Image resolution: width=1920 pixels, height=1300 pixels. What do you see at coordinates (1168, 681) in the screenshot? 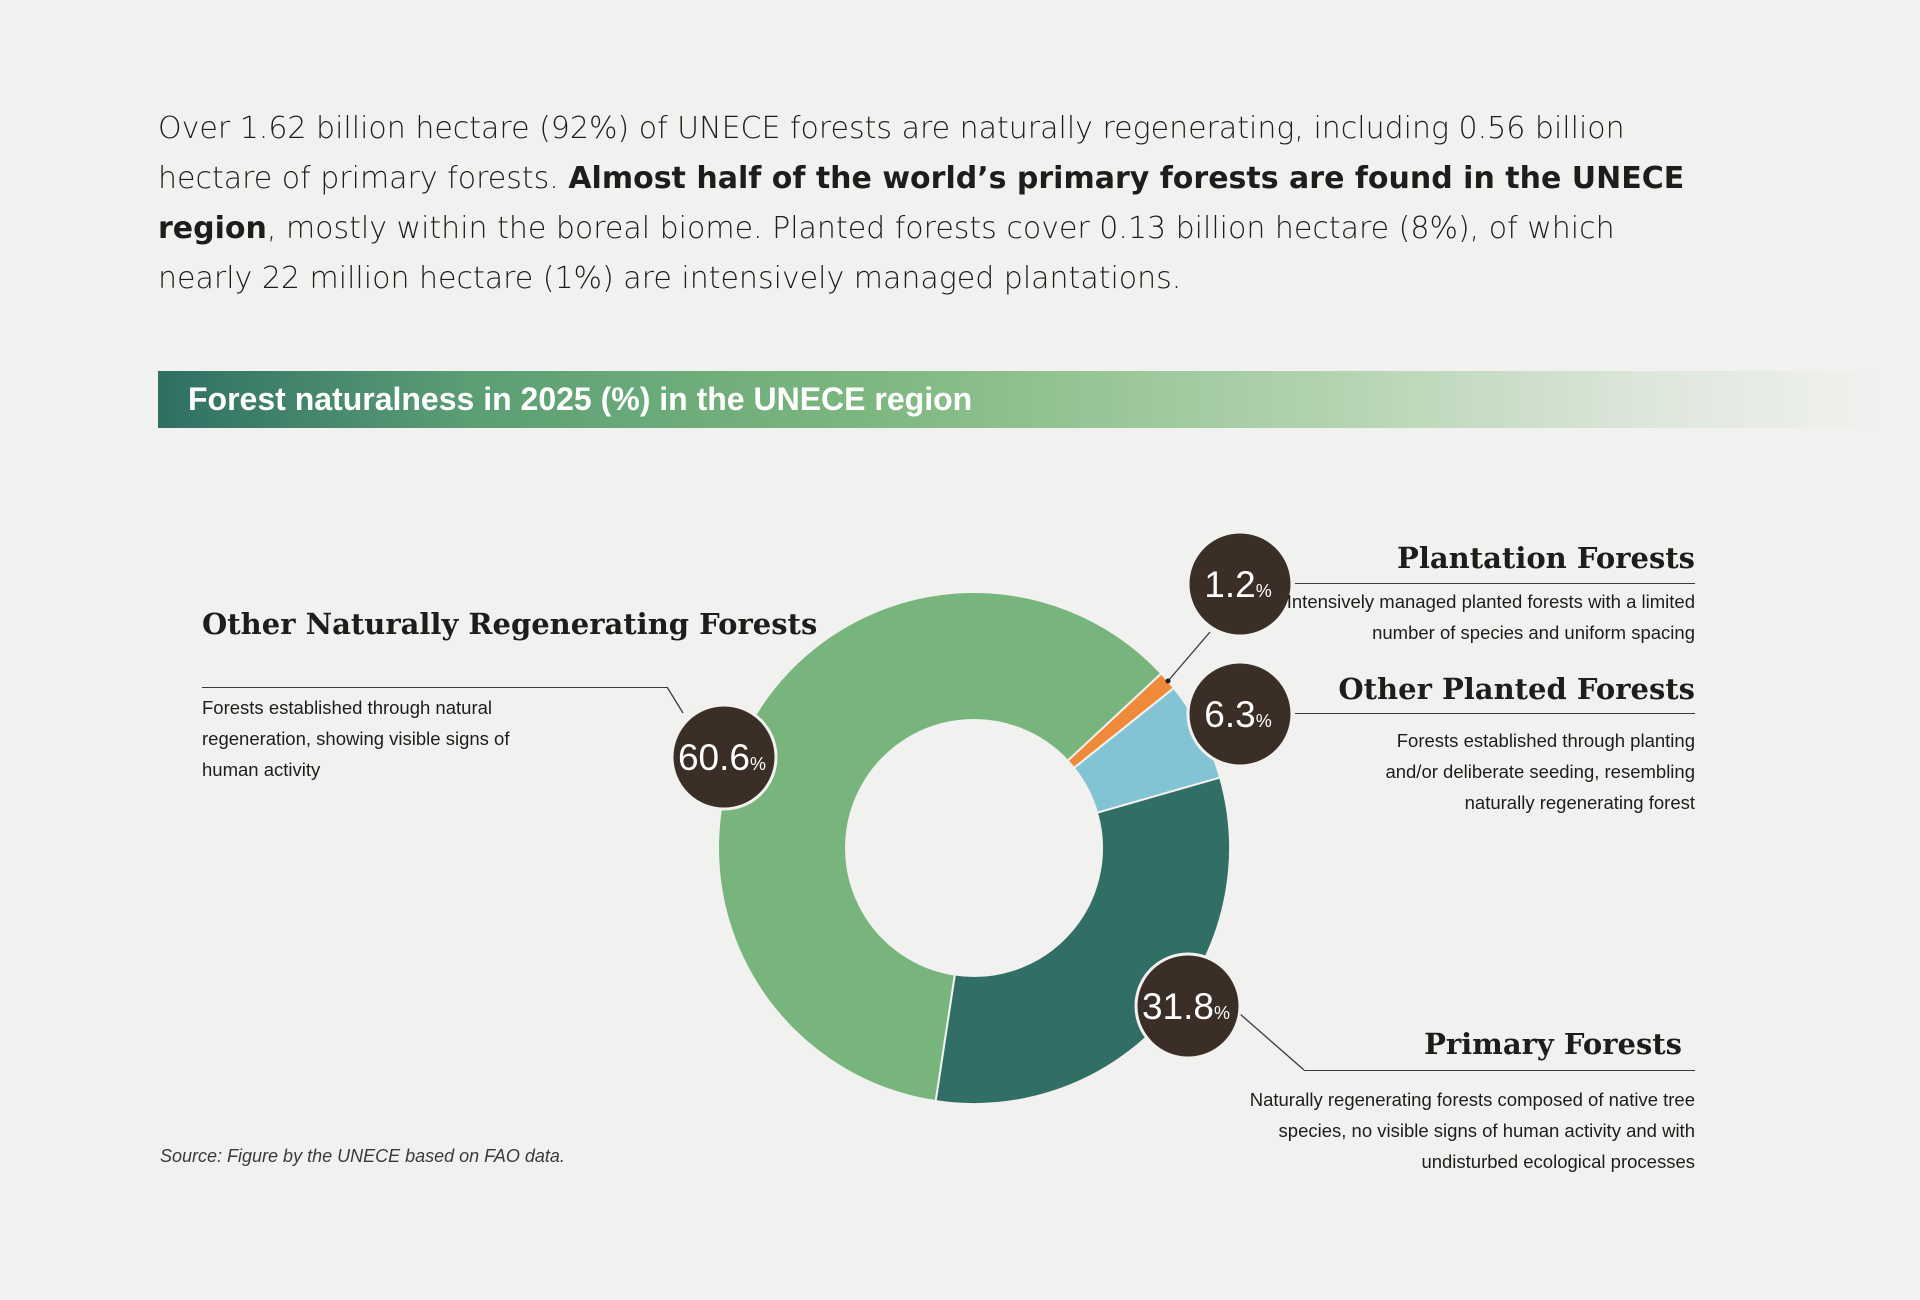
I see `leader-dot-plantation` at bounding box center [1168, 681].